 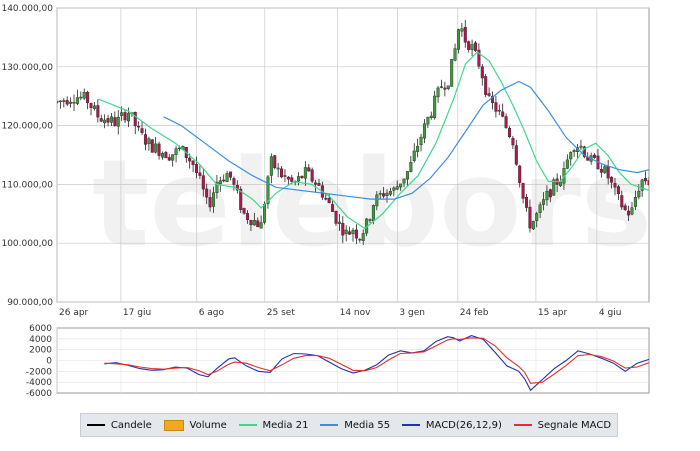 What do you see at coordinates (39, 383) in the screenshot?
I see `macd-y-tick-label: -4000` at bounding box center [39, 383].